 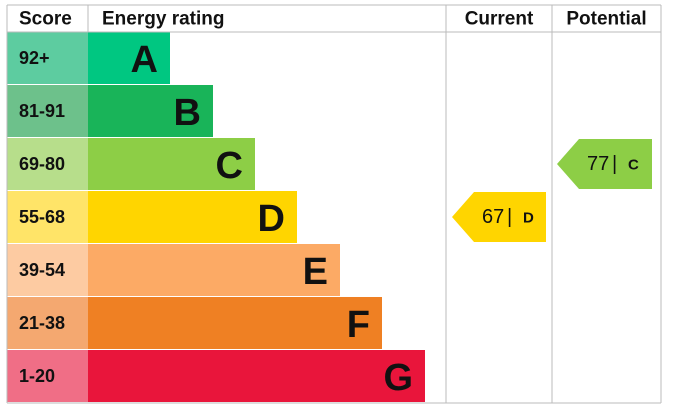 What do you see at coordinates (499, 19) in the screenshot?
I see `header-current: Current` at bounding box center [499, 19].